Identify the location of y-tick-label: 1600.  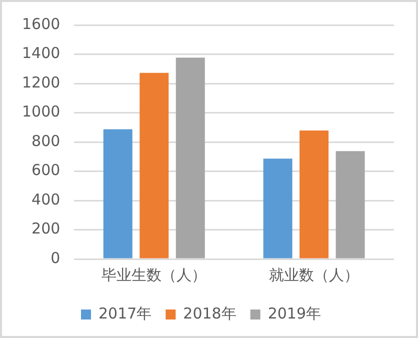
(41, 23).